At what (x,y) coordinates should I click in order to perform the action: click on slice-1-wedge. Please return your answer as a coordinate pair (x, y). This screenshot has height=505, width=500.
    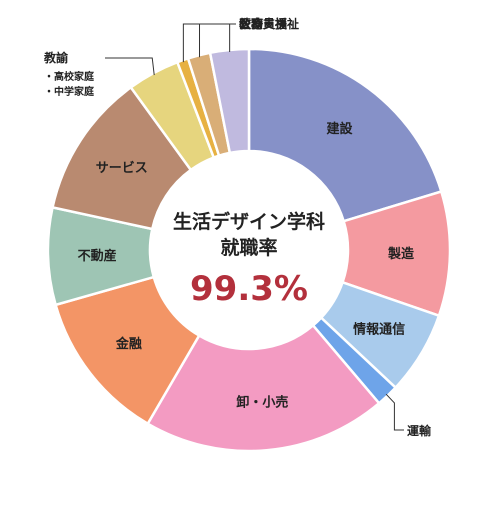
    Looking at the image, I should click on (345, 135).